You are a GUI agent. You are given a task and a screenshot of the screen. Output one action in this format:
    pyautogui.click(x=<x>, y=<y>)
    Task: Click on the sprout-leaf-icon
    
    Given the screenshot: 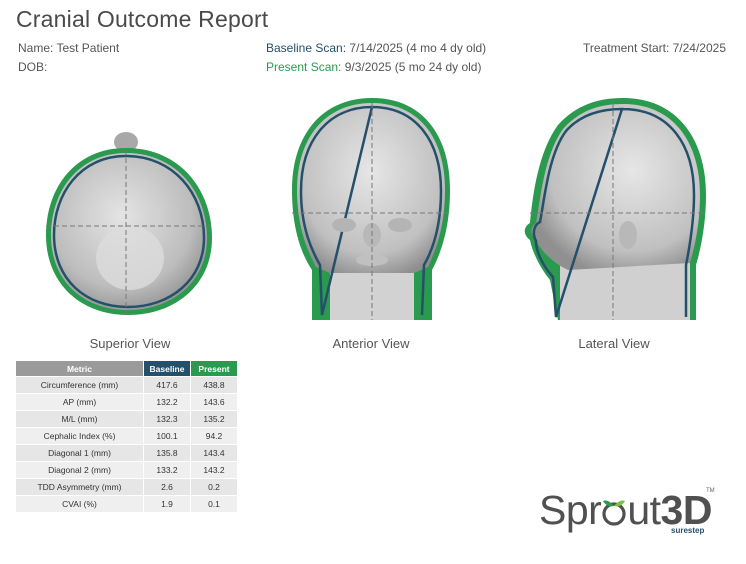 What is the action you would take?
    pyautogui.click(x=614, y=513)
    